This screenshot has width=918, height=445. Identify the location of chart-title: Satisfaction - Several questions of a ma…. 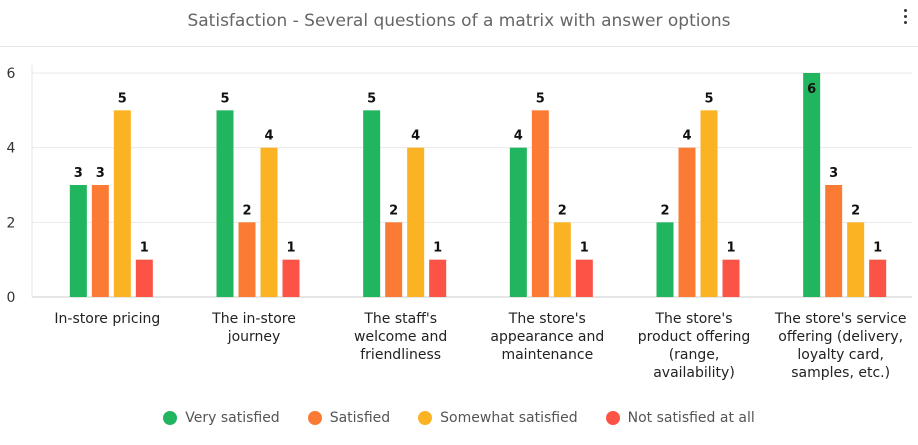
(459, 21).